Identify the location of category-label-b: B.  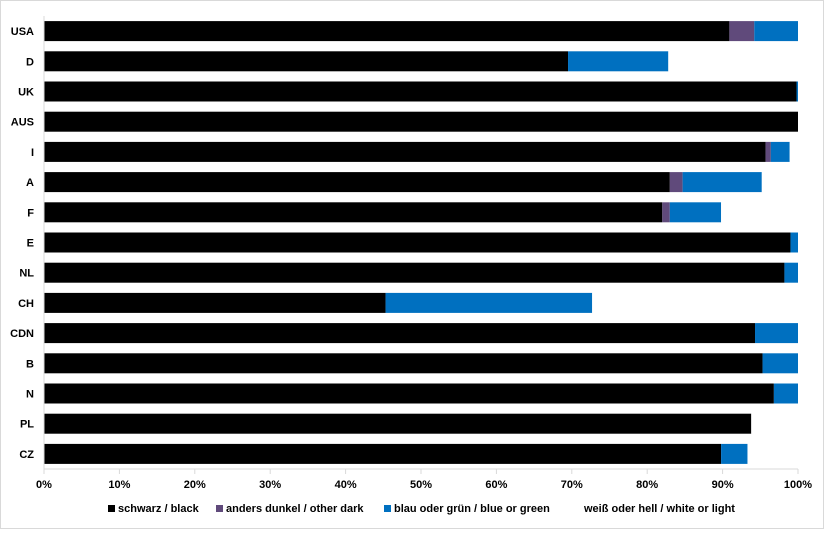
(30, 364).